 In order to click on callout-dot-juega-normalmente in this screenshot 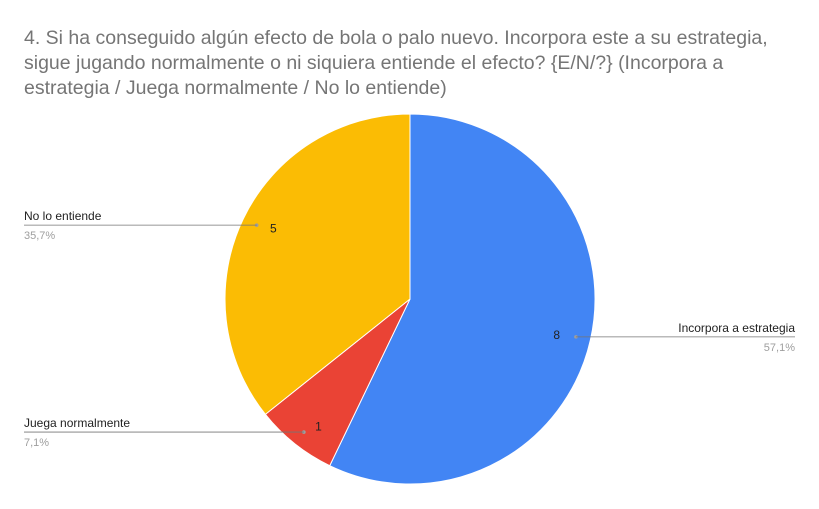, I will do `click(304, 432)`.